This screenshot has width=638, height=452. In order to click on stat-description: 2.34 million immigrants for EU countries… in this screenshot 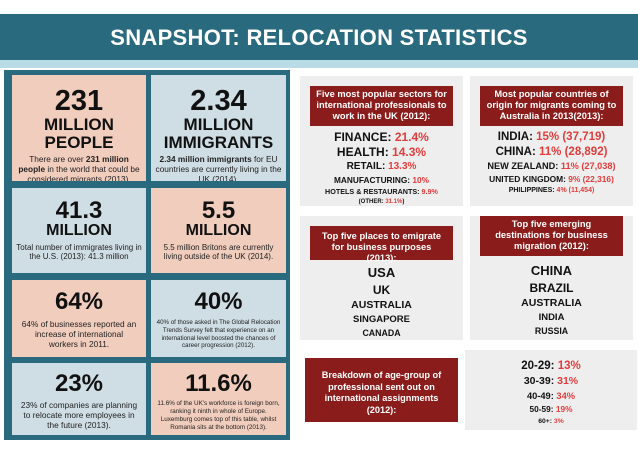, I will do `click(218, 167)`.